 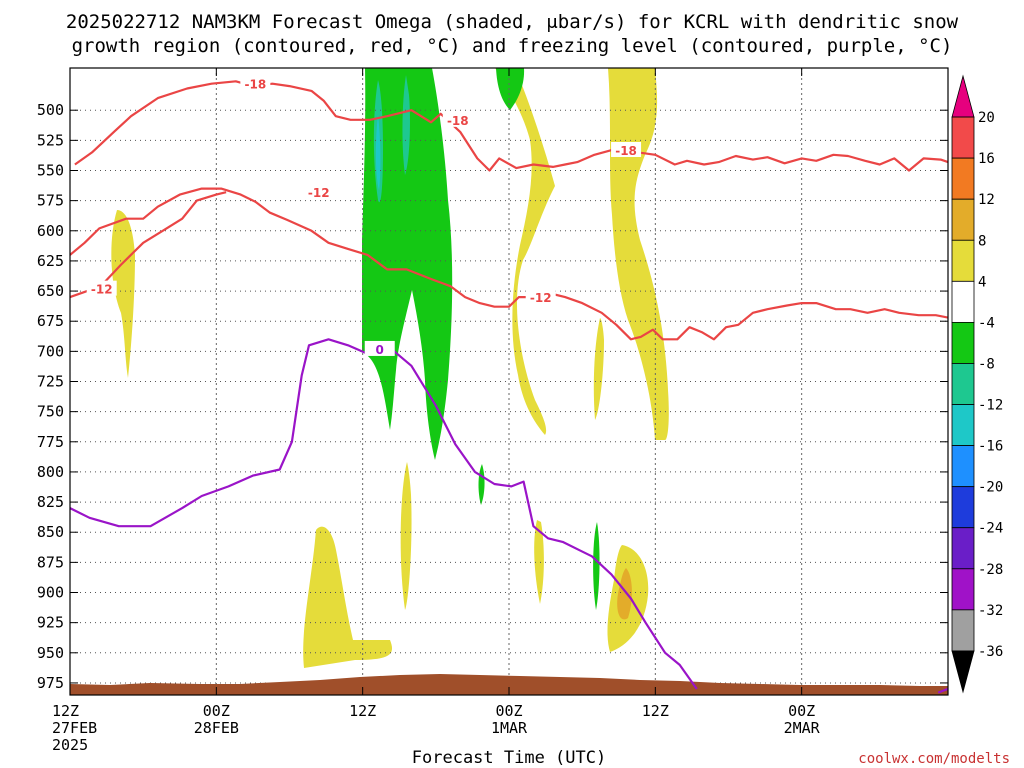 I want to click on colorbar-label: -16, so click(x=990, y=447).